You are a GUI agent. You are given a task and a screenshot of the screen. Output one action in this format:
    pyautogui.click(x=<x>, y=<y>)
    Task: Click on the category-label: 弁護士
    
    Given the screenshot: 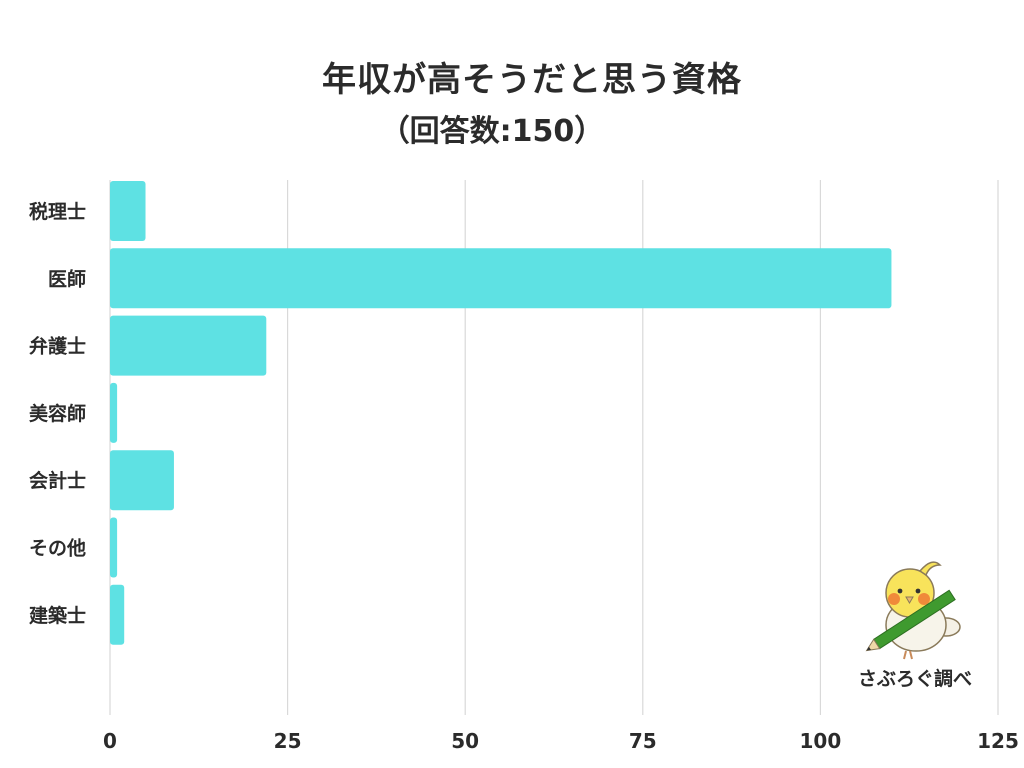 What is the action you would take?
    pyautogui.click(x=57, y=346)
    